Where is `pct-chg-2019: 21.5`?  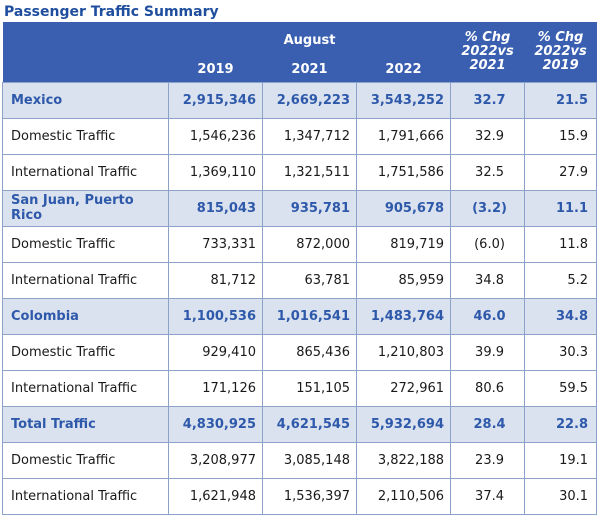
pct-chg-2019: 21.5 is located at coordinates (561, 100).